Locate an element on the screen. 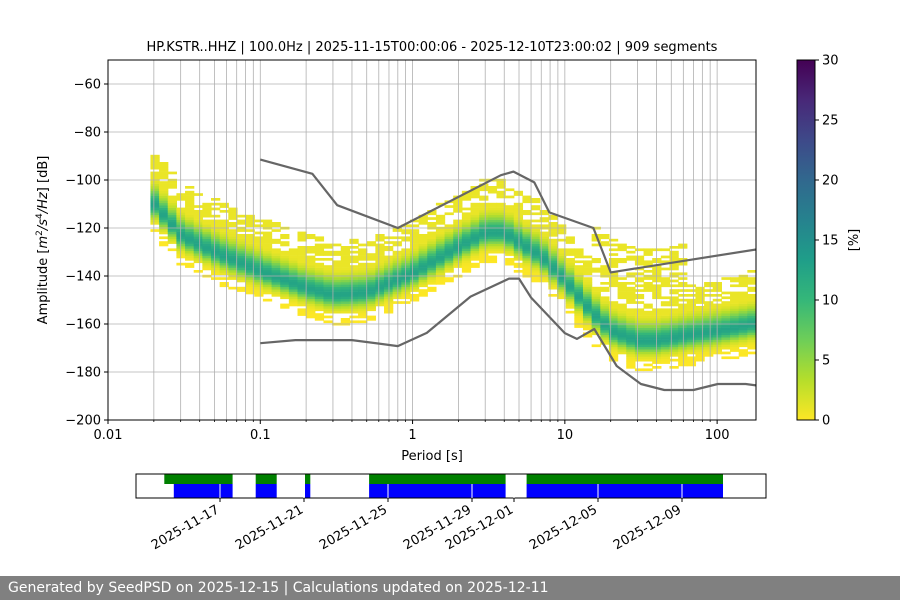 The height and width of the screenshot is (600, 900). y-axis-ticks: −200−180−160−140−120−100−80−60 is located at coordinates (86, 253).